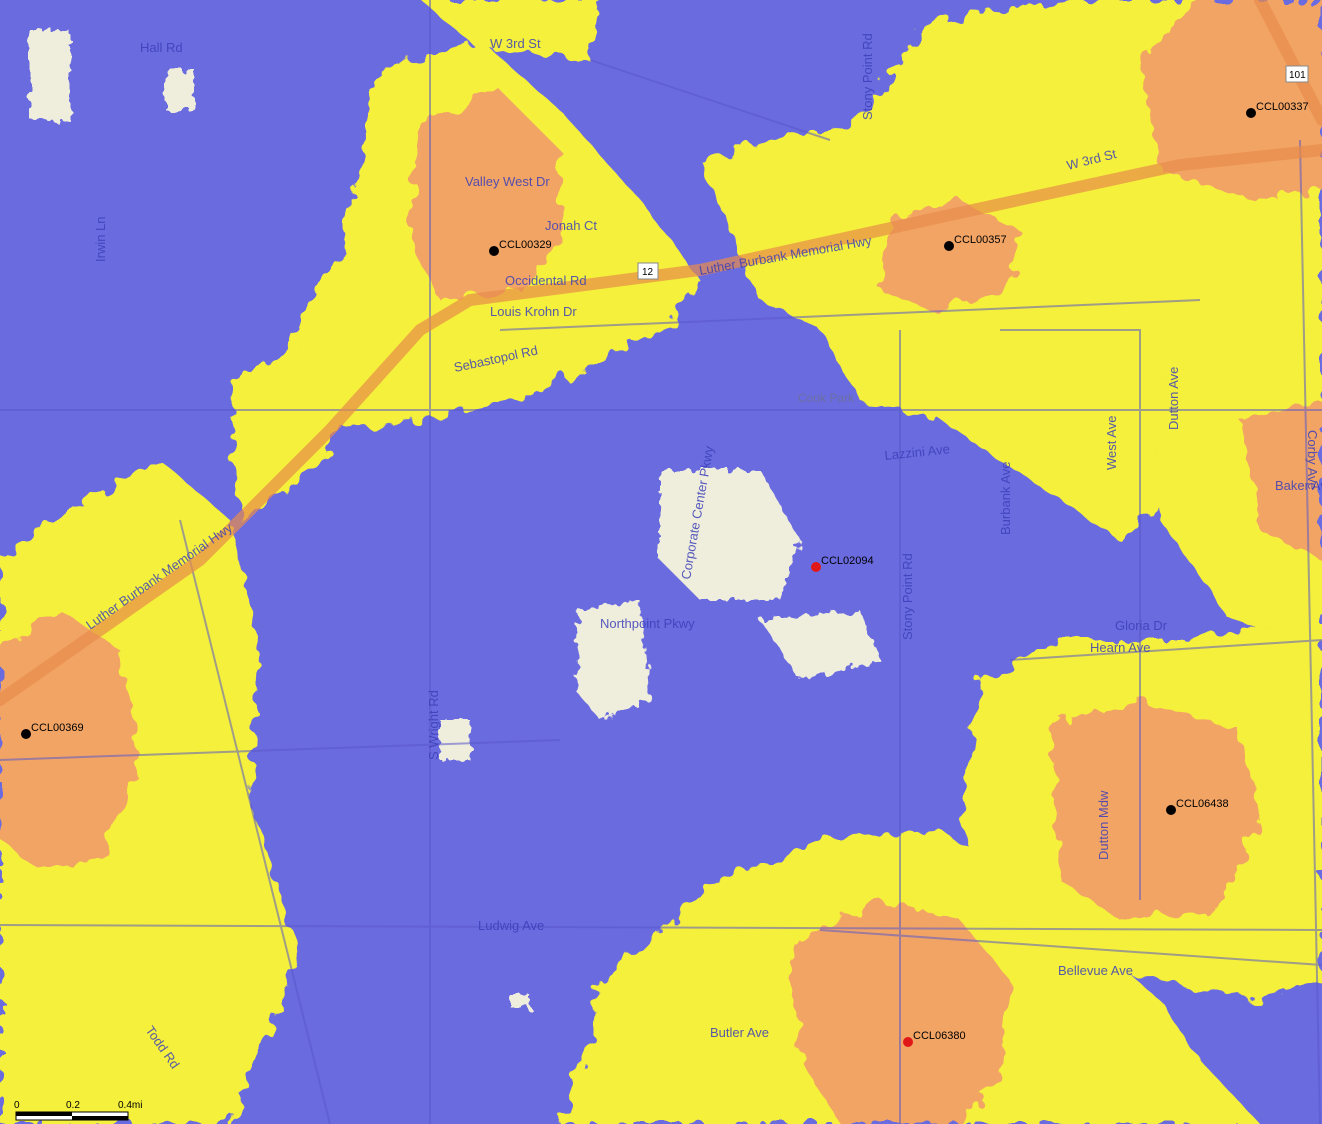  Describe the element at coordinates (1005, 498) in the screenshot. I see `road-label: Burbank Ave` at that location.